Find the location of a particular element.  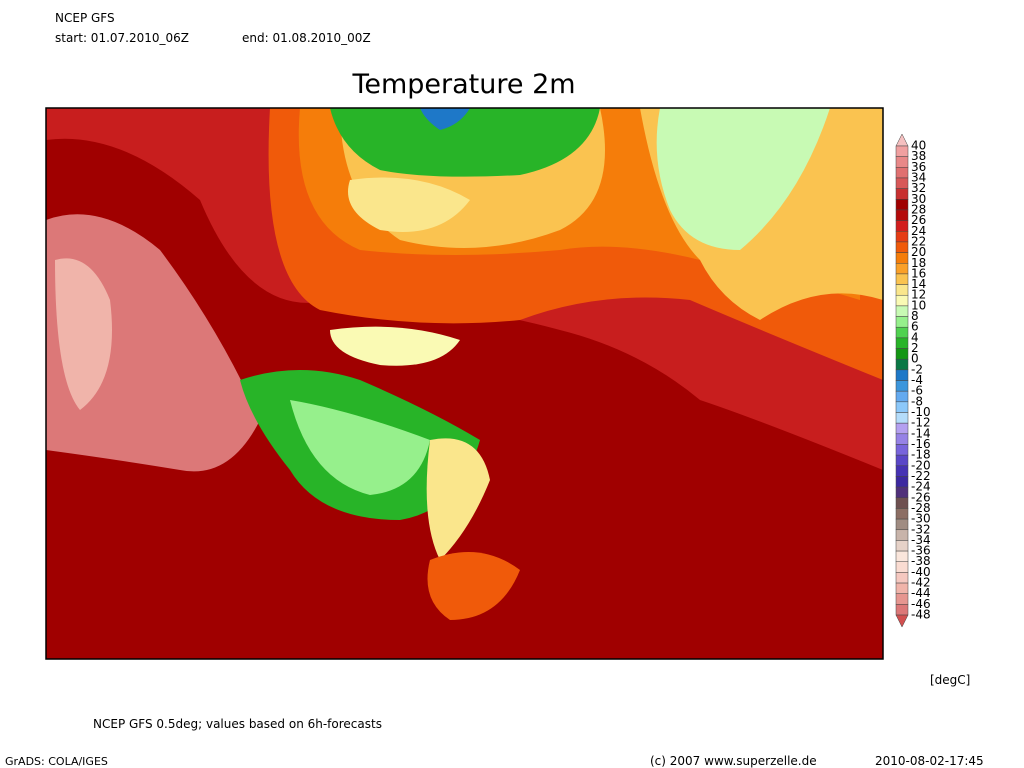

colorbar-label: 38 is located at coordinates (918, 156).